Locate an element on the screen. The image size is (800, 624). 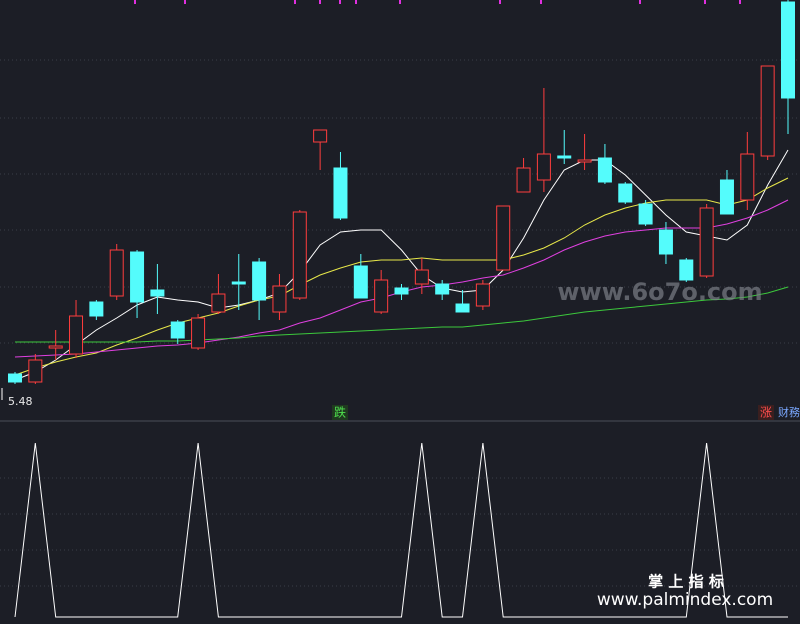
watermark: www.palmindex.com is located at coordinates (685, 600).